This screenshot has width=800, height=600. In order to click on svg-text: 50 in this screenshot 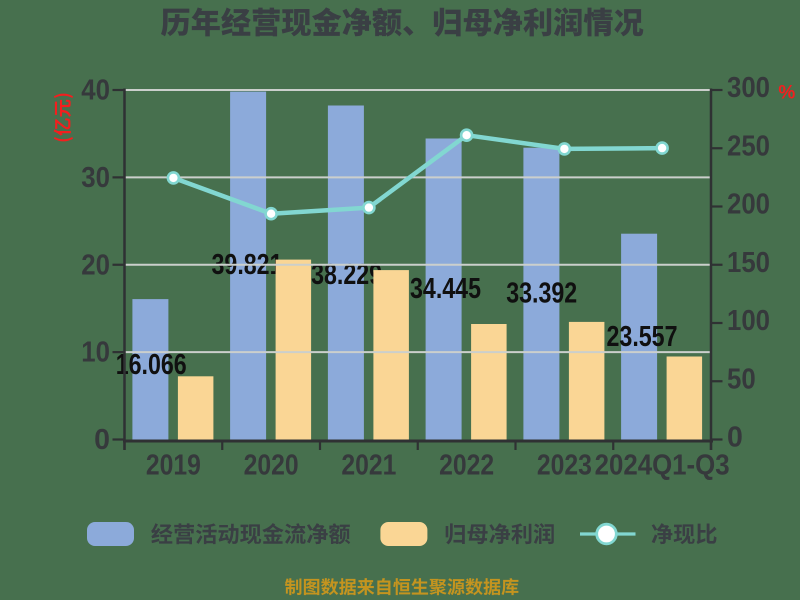, I will do `click(741, 379)`.